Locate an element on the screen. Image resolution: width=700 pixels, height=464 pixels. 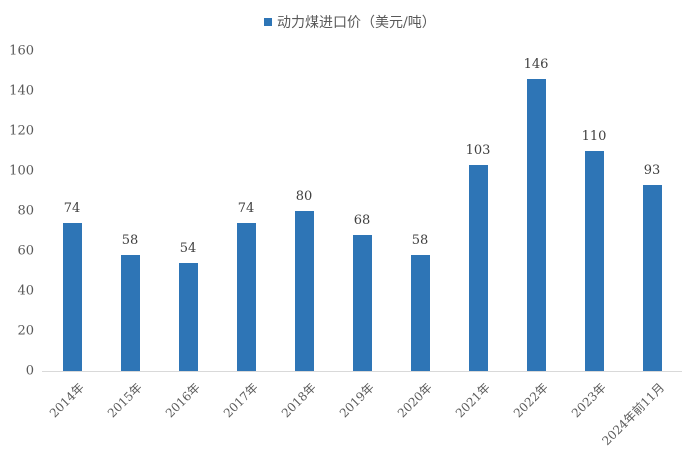
x-tick-label: 2020年 is located at coordinates (414, 400).